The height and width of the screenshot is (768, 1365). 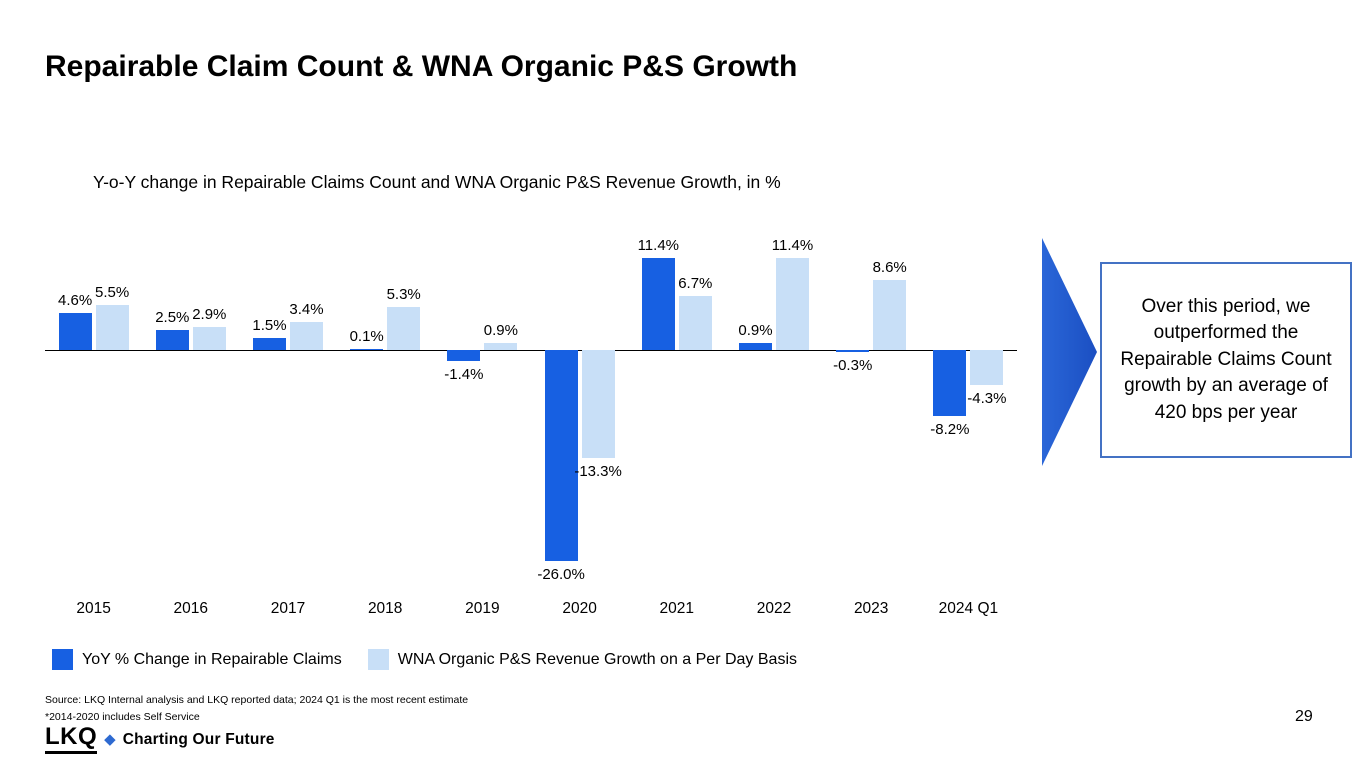 I want to click on diamond-icon: ◆, so click(x=110, y=739).